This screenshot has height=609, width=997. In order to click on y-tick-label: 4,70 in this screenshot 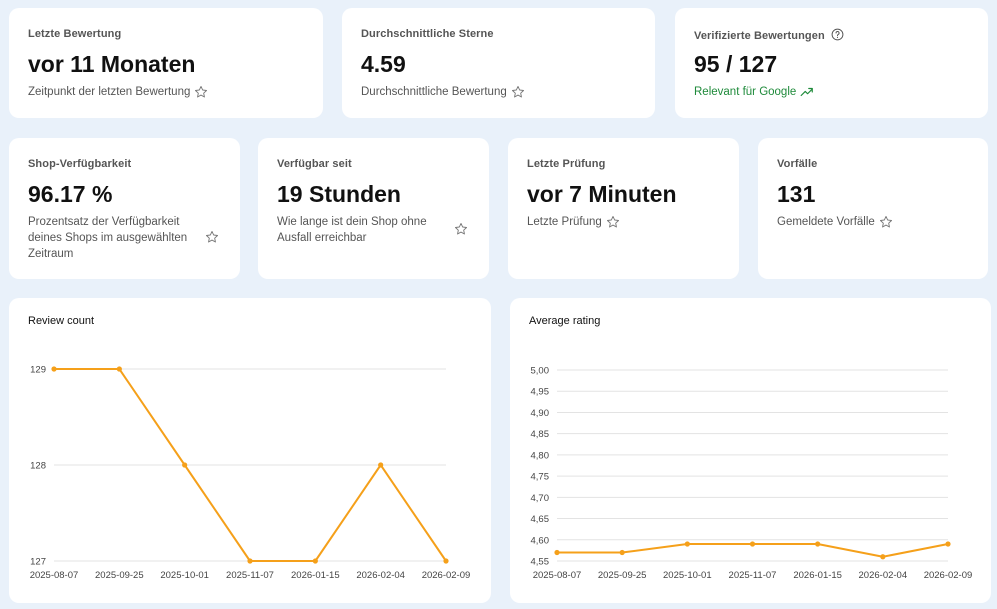, I will do `click(540, 498)`.